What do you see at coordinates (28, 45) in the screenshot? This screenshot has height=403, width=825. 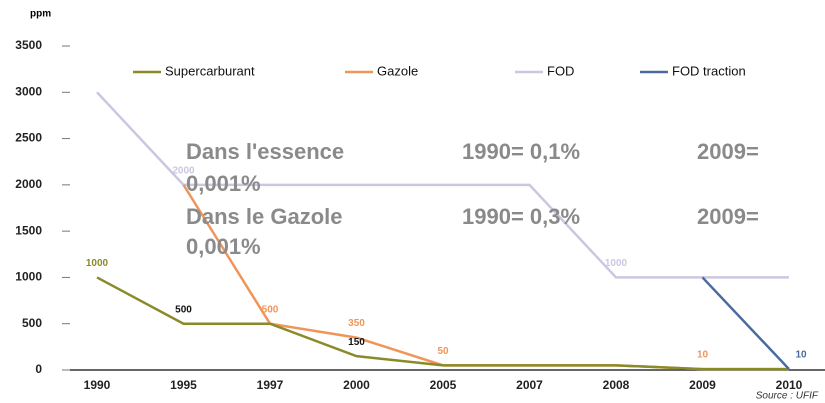 I see `y-tick-label: 3500` at bounding box center [28, 45].